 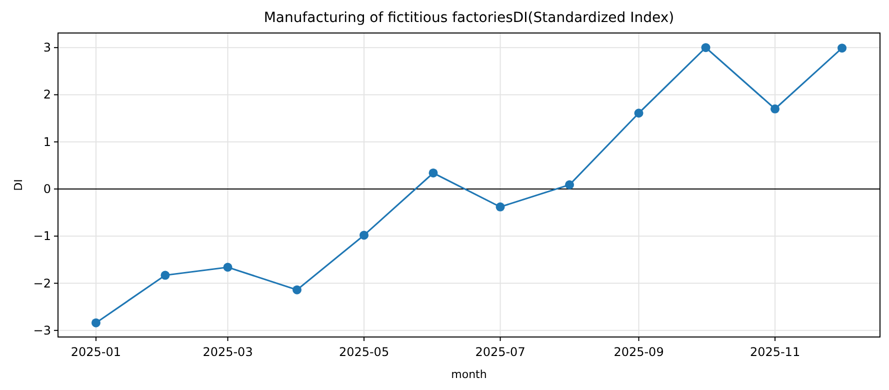 I want to click on chart-title: Manufacturing of fictitious factoriesDI(Standardized Index), so click(x=469, y=18).